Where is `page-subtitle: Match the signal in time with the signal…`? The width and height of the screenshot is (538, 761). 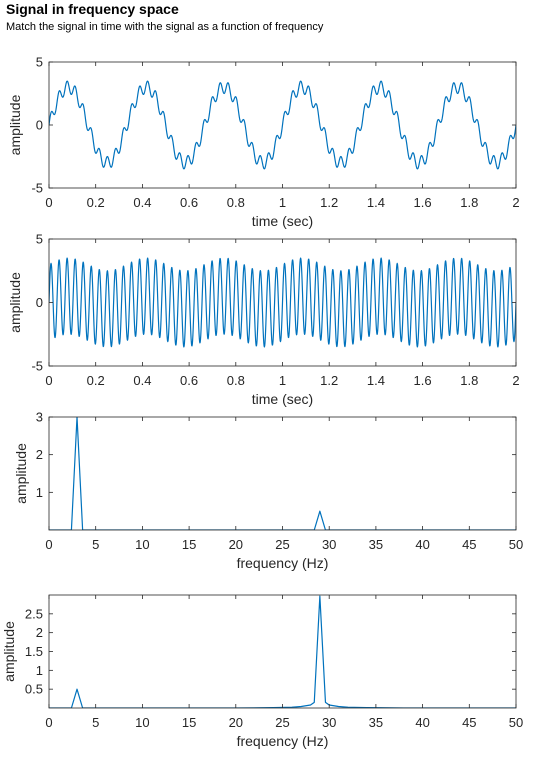
page-subtitle: Match the signal in time with the signal… is located at coordinates (165, 27).